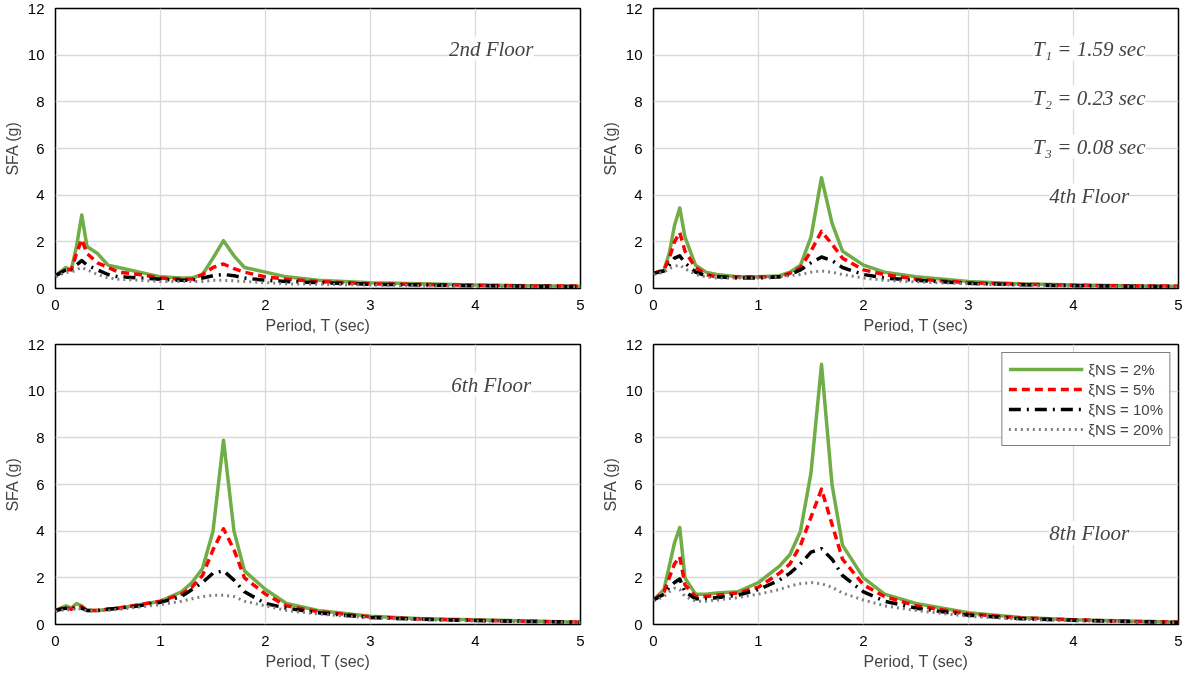  What do you see at coordinates (492, 384) in the screenshot?
I see `annotation: 6th Floor` at bounding box center [492, 384].